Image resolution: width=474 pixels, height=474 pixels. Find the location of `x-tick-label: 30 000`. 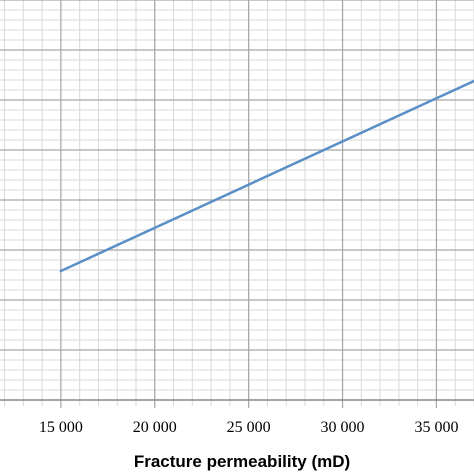

x-tick-label: 30 000 is located at coordinates (343, 427).